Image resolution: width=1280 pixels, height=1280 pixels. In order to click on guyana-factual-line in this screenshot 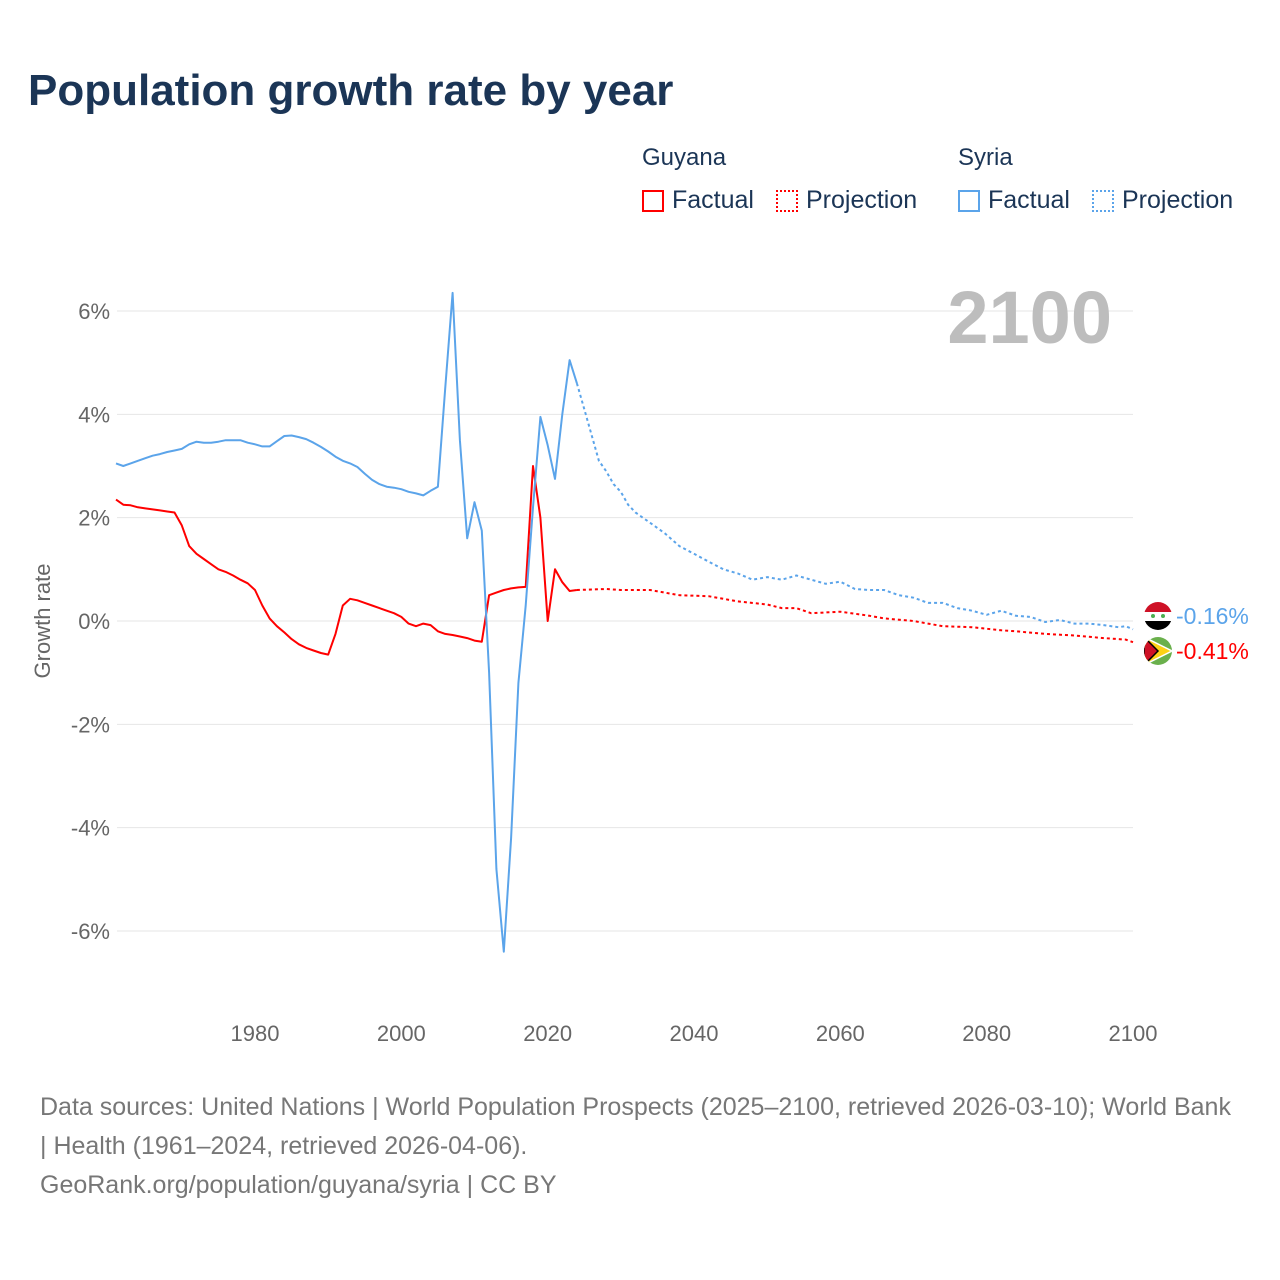, I will do `click(346, 560)`.